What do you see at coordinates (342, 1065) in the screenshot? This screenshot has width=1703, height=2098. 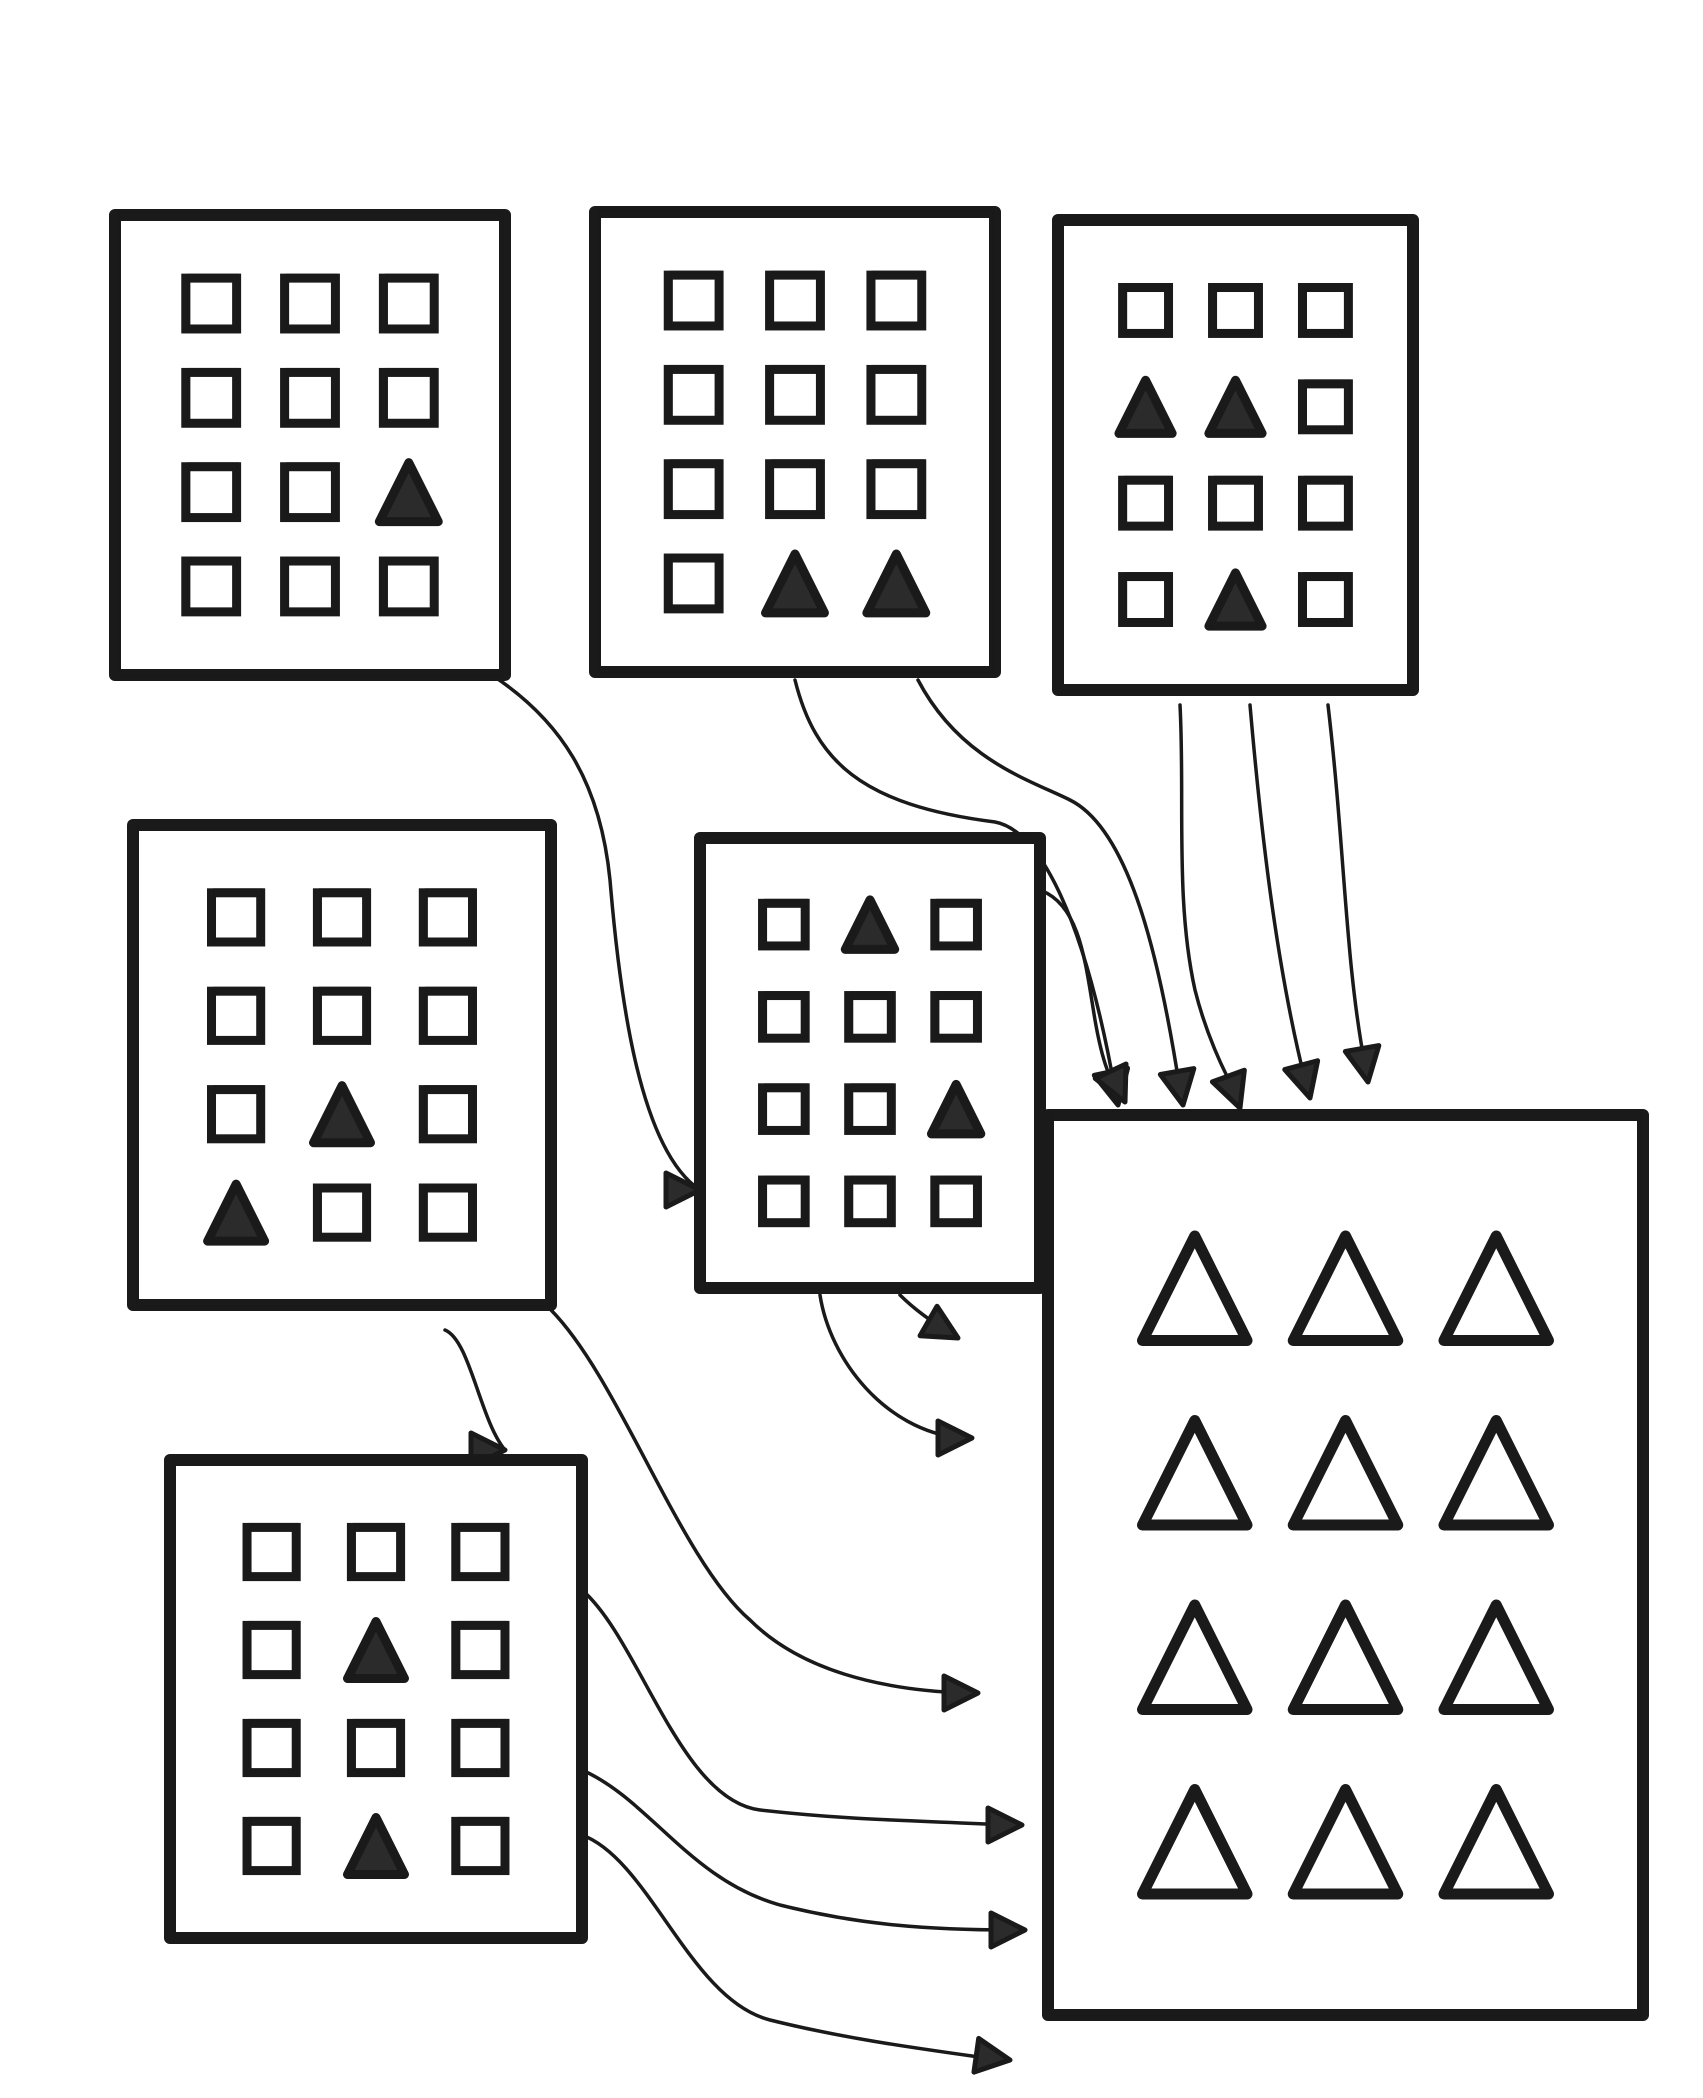 I see `source-4-panel` at bounding box center [342, 1065].